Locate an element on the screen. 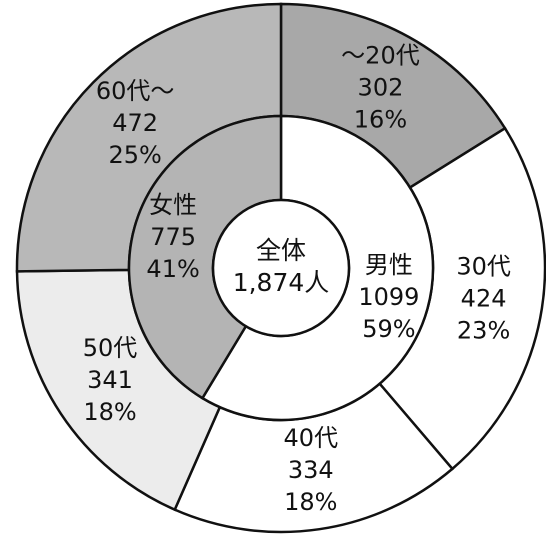 The height and width of the screenshot is (545, 546). category-label: 男性 is located at coordinates (389, 265).